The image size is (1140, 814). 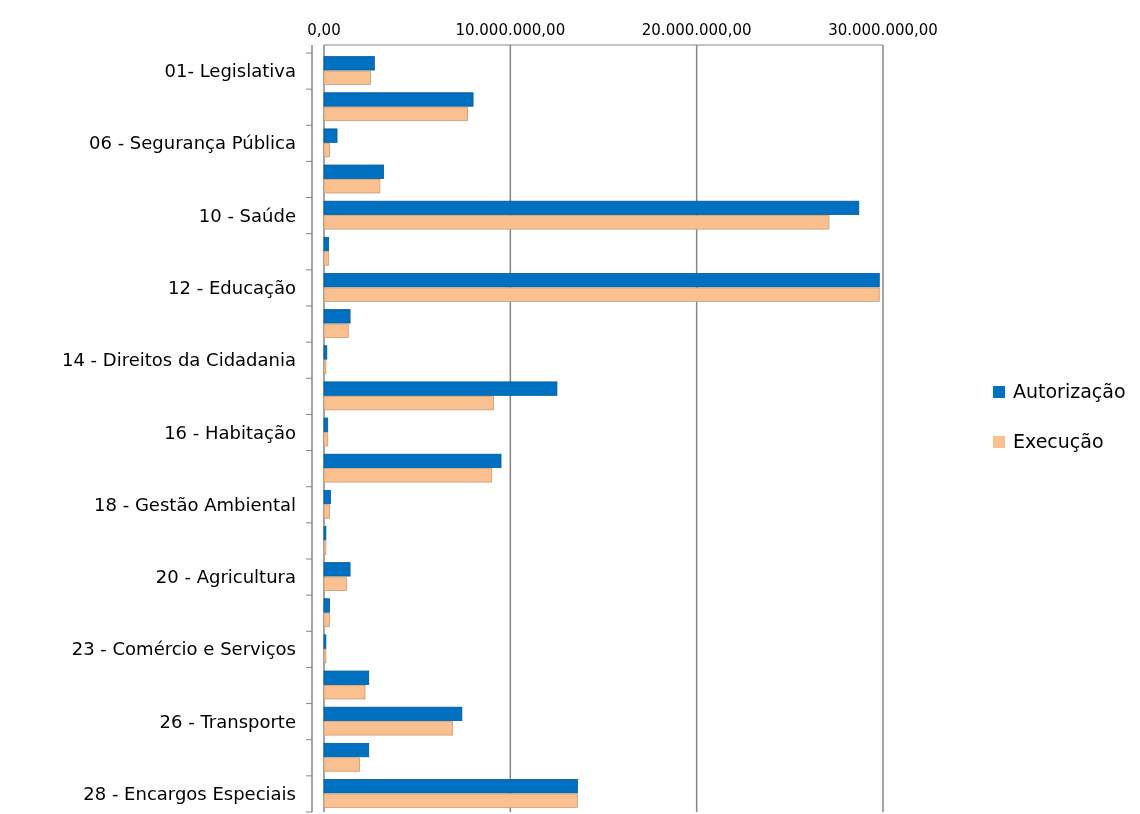 I want to click on y-tick-label: 16 - Habitação, so click(x=230, y=432).